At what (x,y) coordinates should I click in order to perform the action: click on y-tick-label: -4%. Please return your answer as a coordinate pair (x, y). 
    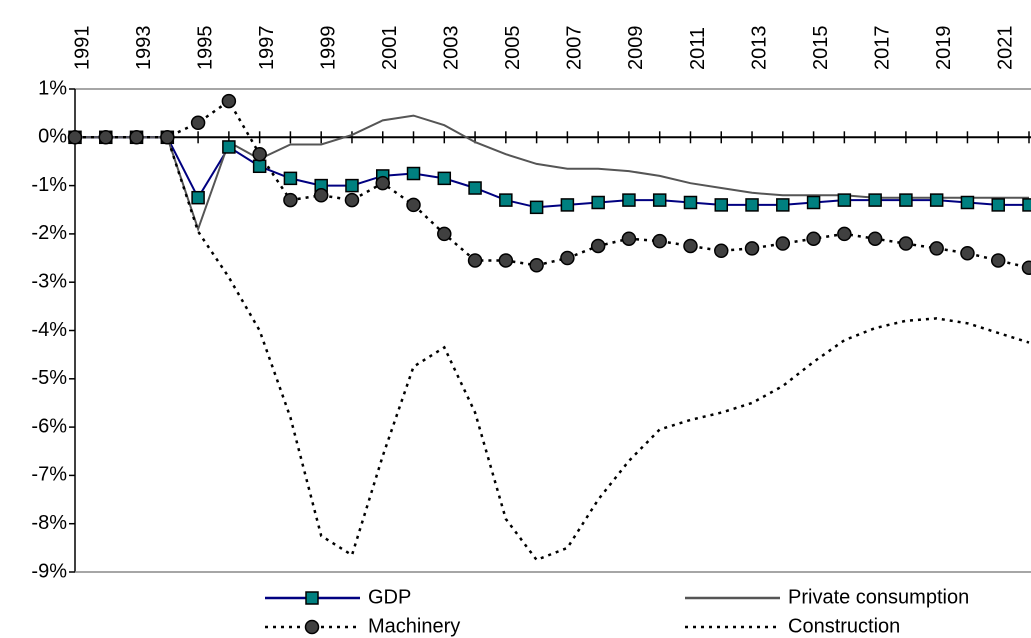
    Looking at the image, I should click on (49, 330).